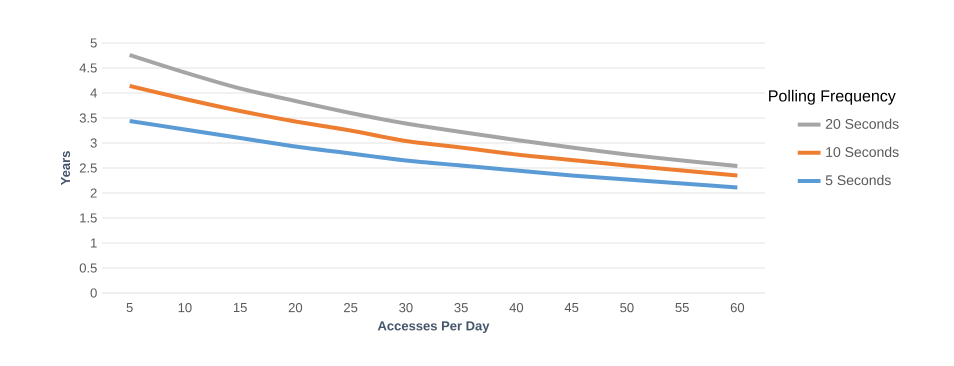 This screenshot has width=954, height=366. Describe the element at coordinates (88, 168) in the screenshot. I see `y-tick-label: 2.5` at that location.